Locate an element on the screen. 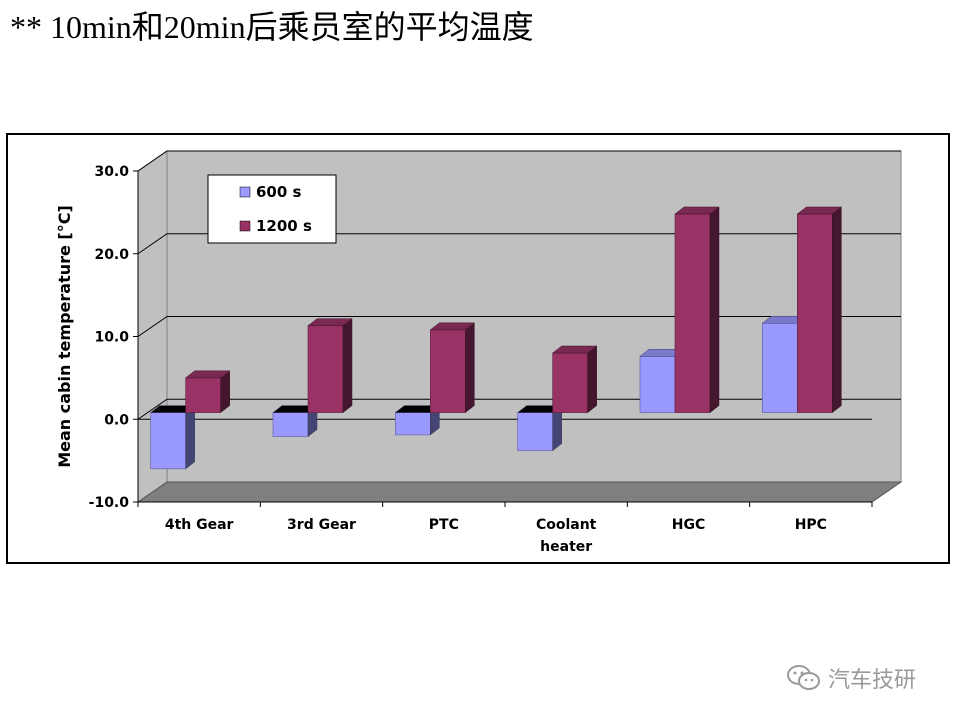 The height and width of the screenshot is (720, 960). x-tick-label: PTC is located at coordinates (444, 525).